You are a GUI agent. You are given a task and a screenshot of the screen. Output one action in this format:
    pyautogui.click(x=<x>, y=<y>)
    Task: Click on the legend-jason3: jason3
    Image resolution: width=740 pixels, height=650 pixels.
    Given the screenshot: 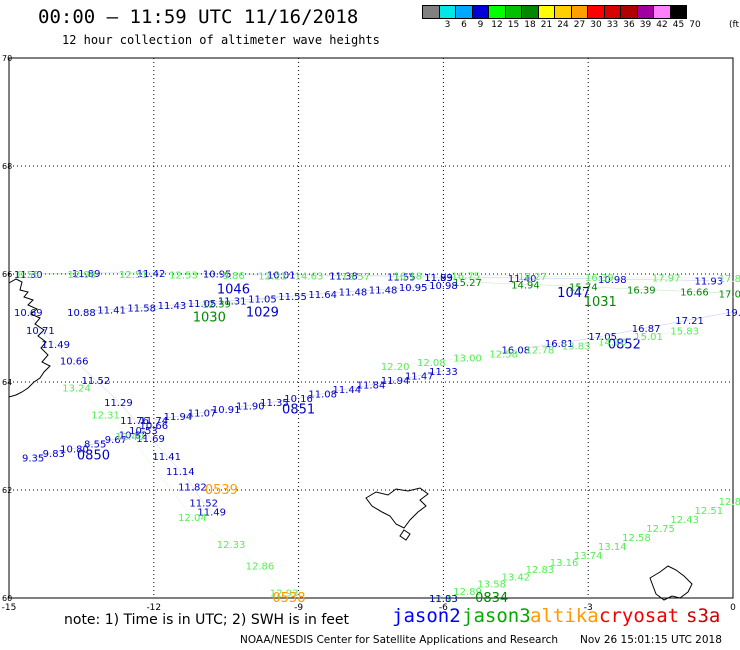 What is the action you would take?
    pyautogui.click(x=496, y=616)
    